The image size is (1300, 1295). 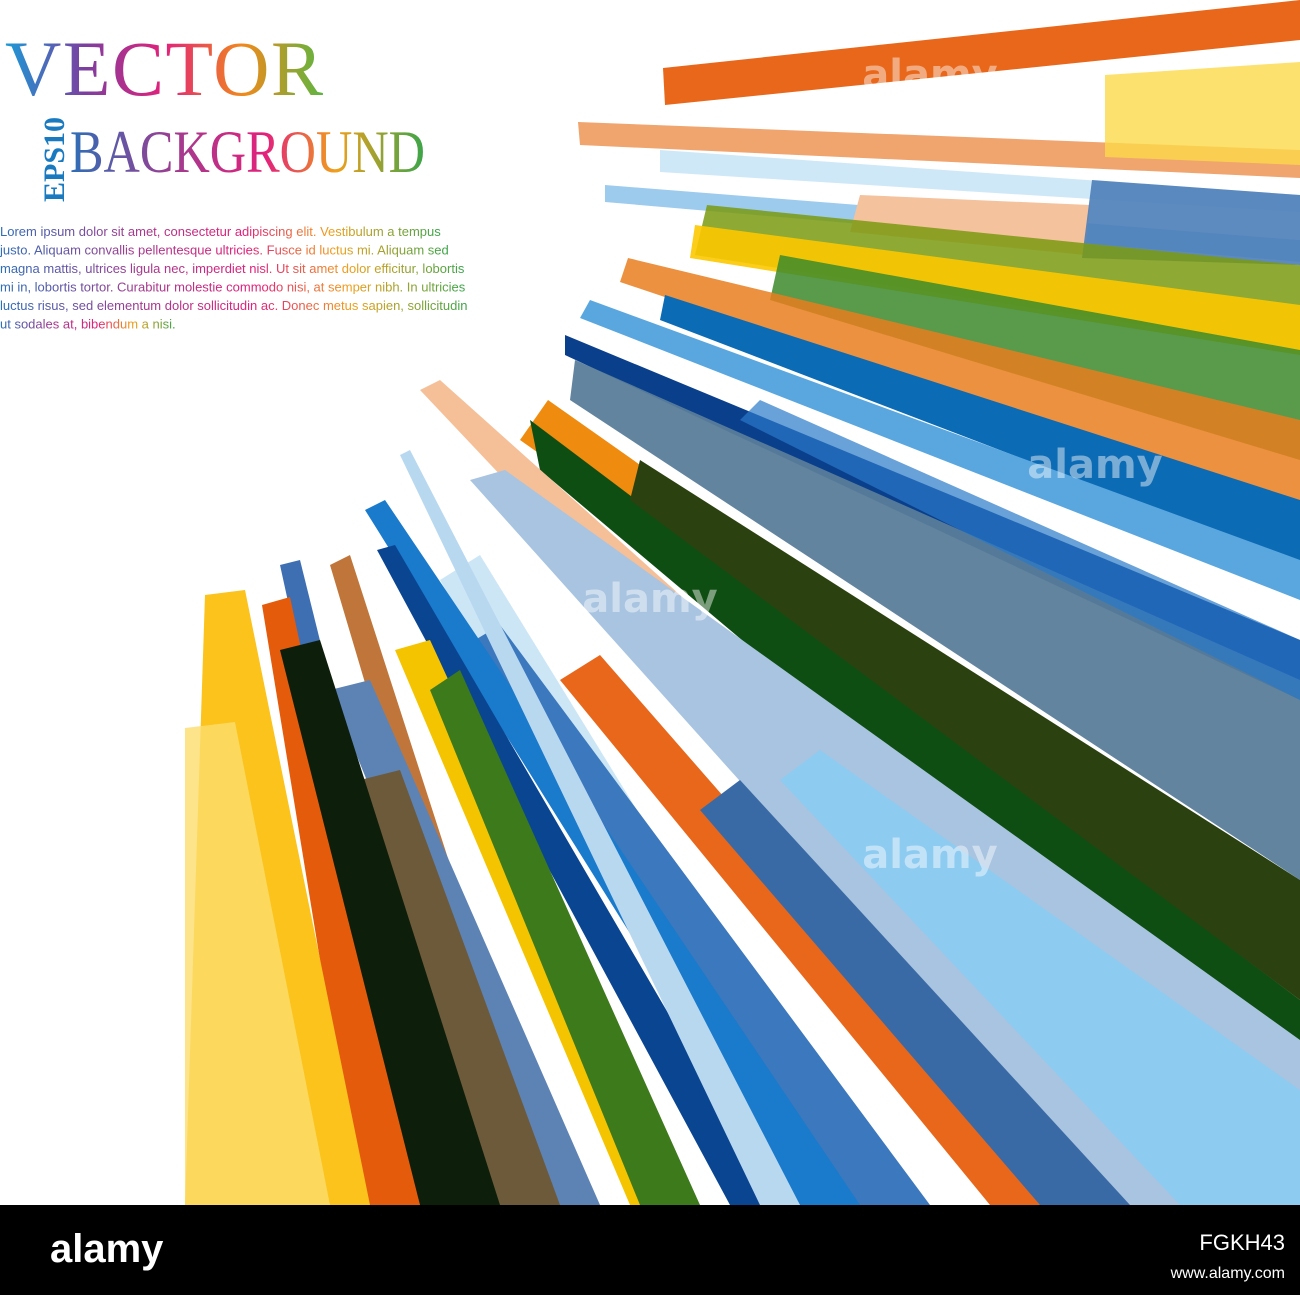 What do you see at coordinates (1242, 1242) in the screenshot?
I see `image-id: FGKH43` at bounding box center [1242, 1242].